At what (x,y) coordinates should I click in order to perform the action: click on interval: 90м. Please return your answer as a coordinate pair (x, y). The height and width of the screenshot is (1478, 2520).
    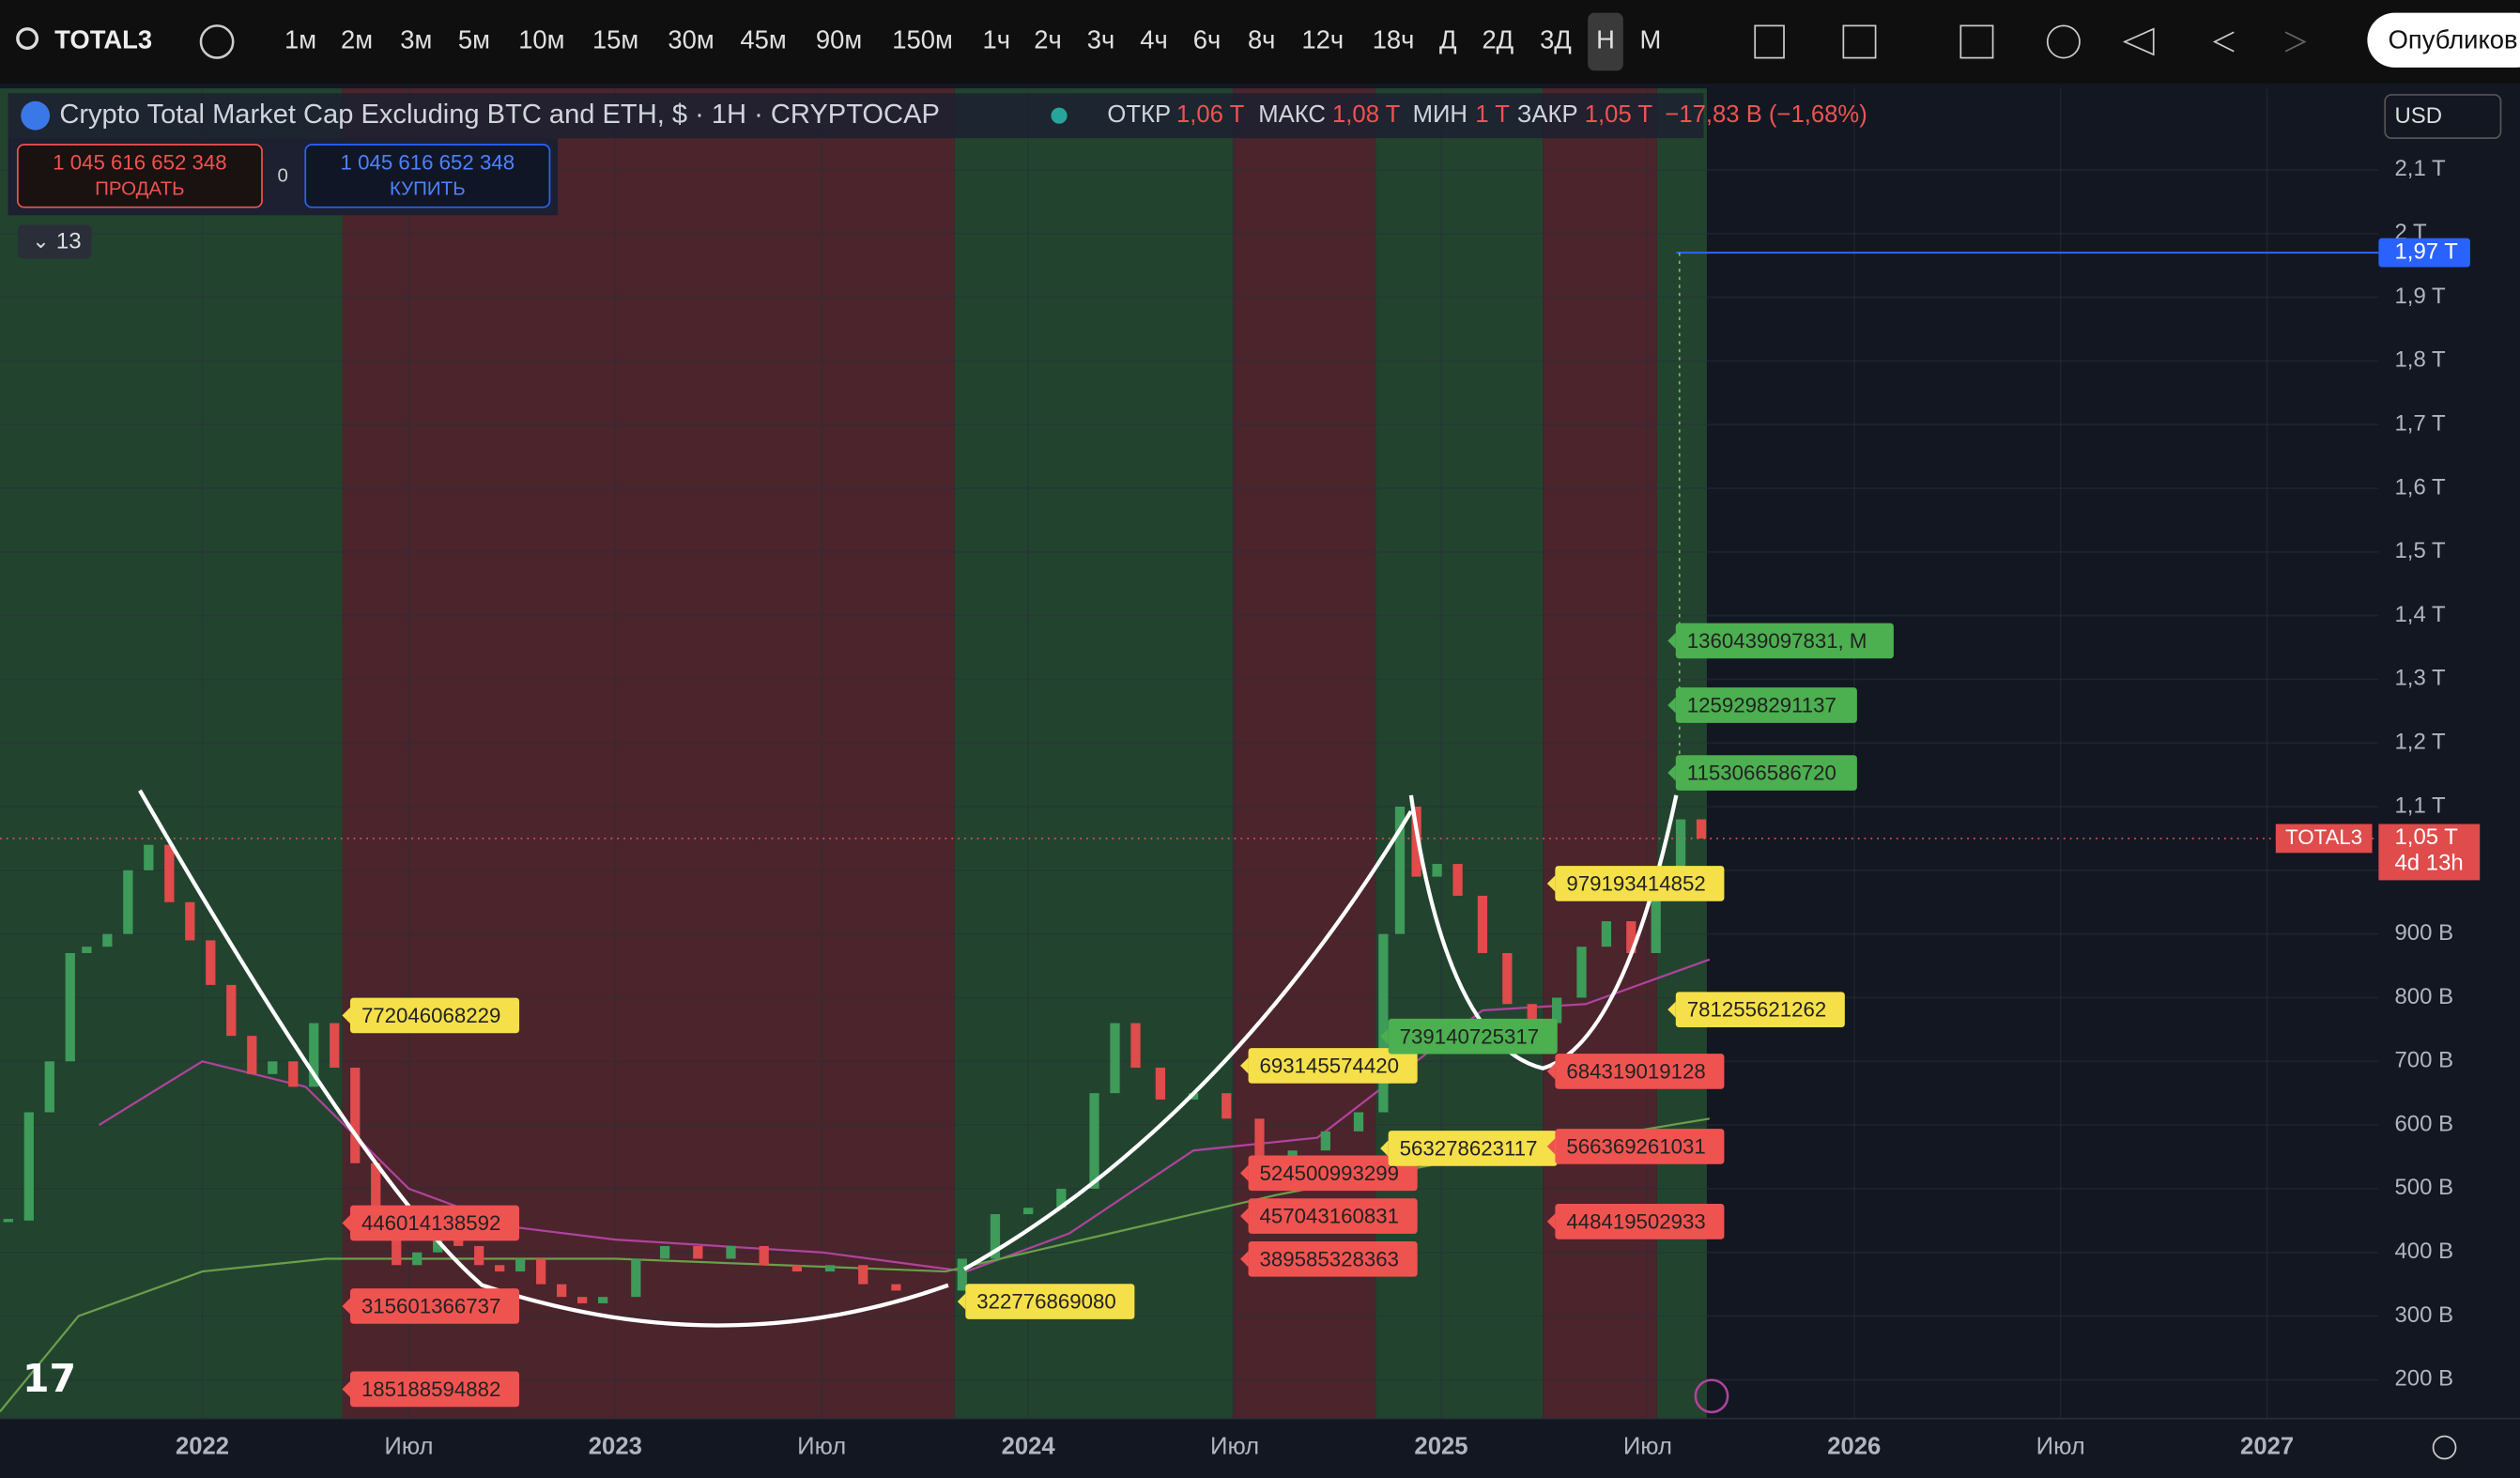
    Looking at the image, I should click on (839, 39).